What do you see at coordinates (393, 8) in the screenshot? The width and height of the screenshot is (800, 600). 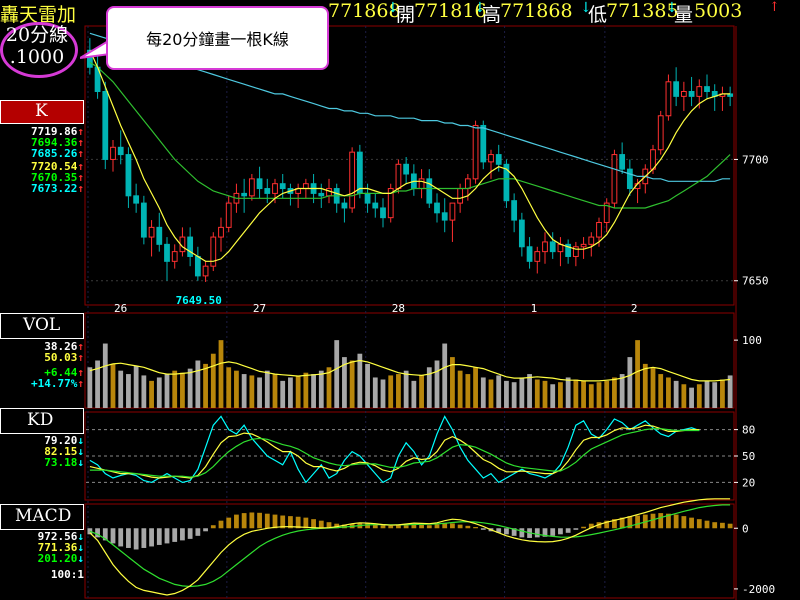 I see `arrow-down-icon: ↓` at bounding box center [393, 8].